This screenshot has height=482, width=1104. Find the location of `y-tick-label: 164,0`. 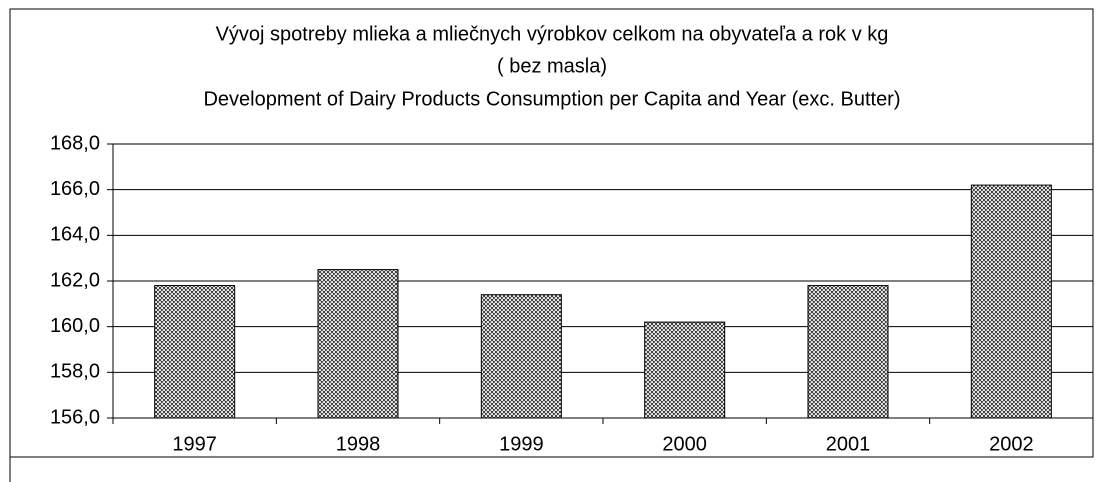

y-tick-label: 164,0 is located at coordinates (75, 235).